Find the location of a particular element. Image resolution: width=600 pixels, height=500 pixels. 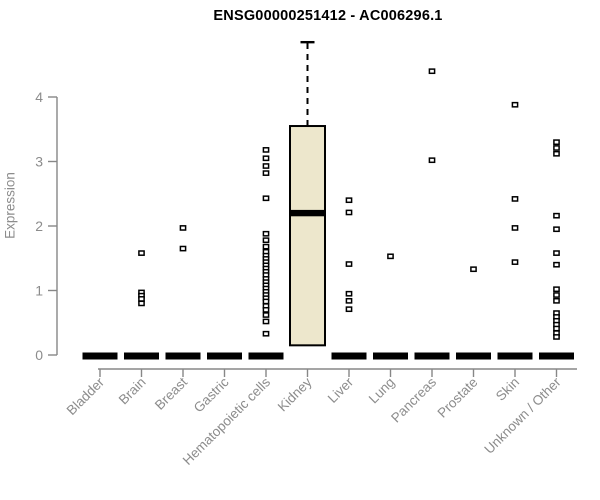

x-tick-label: Liver is located at coordinates (341, 390).